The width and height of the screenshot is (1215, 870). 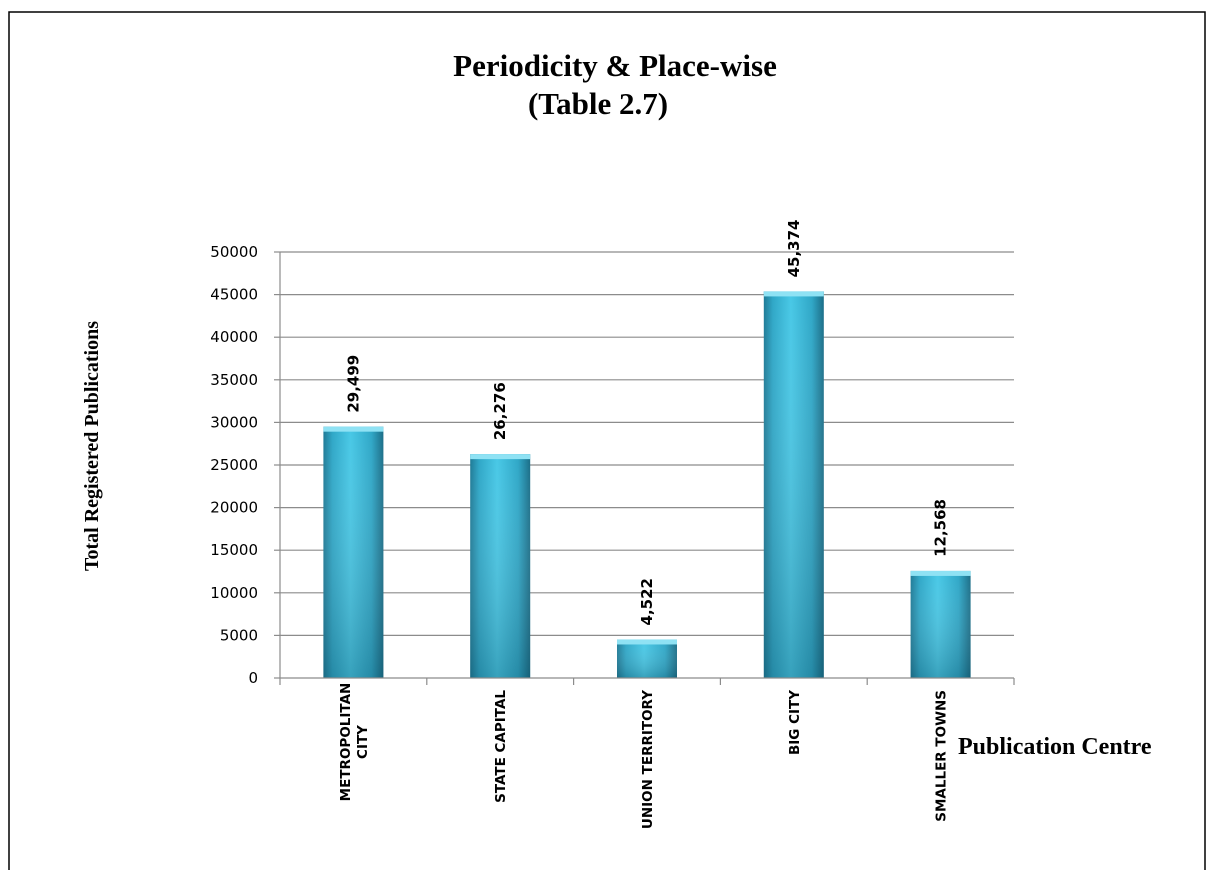 What do you see at coordinates (500, 411) in the screenshot?
I see `data-label: 26,276` at bounding box center [500, 411].